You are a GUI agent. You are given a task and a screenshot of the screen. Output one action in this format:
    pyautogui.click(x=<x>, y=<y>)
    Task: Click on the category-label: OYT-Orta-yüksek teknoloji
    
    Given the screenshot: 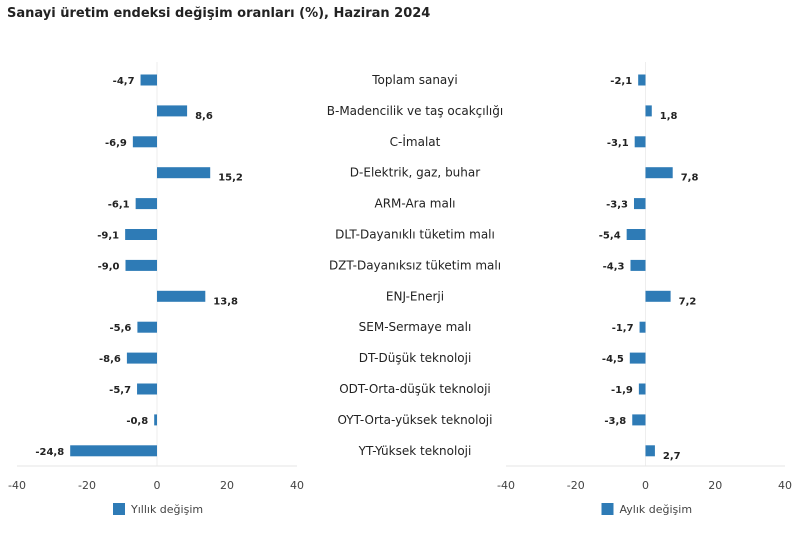 What is the action you would take?
    pyautogui.click(x=415, y=420)
    